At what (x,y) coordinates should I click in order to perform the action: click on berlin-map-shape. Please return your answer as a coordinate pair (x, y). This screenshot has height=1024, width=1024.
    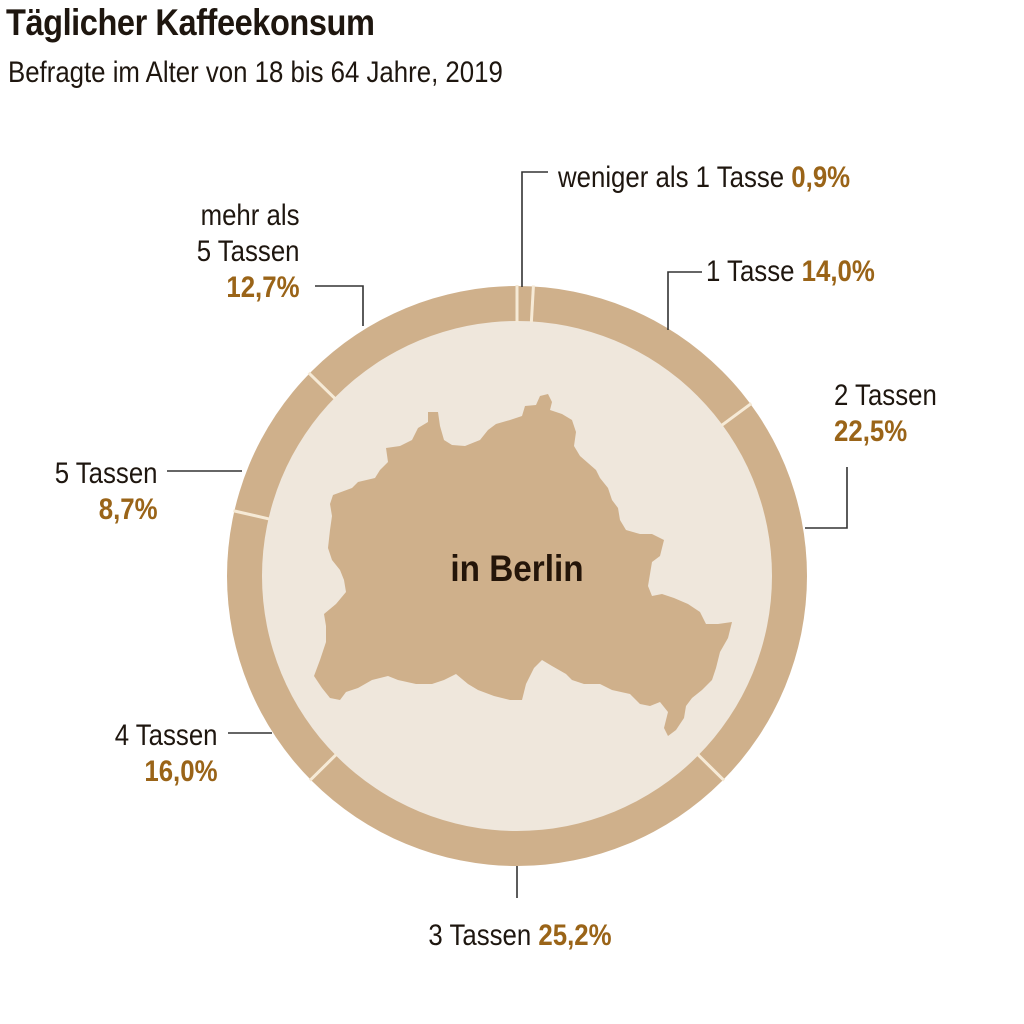
    Looking at the image, I should click on (523, 565).